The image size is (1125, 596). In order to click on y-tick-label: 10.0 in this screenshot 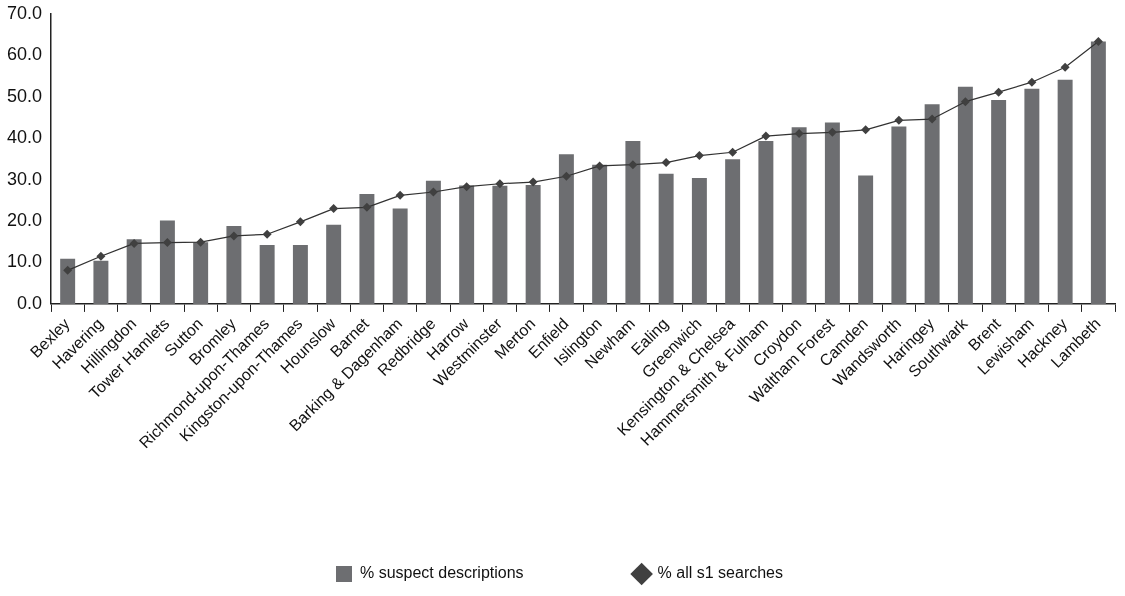, I will do `click(24, 261)`.